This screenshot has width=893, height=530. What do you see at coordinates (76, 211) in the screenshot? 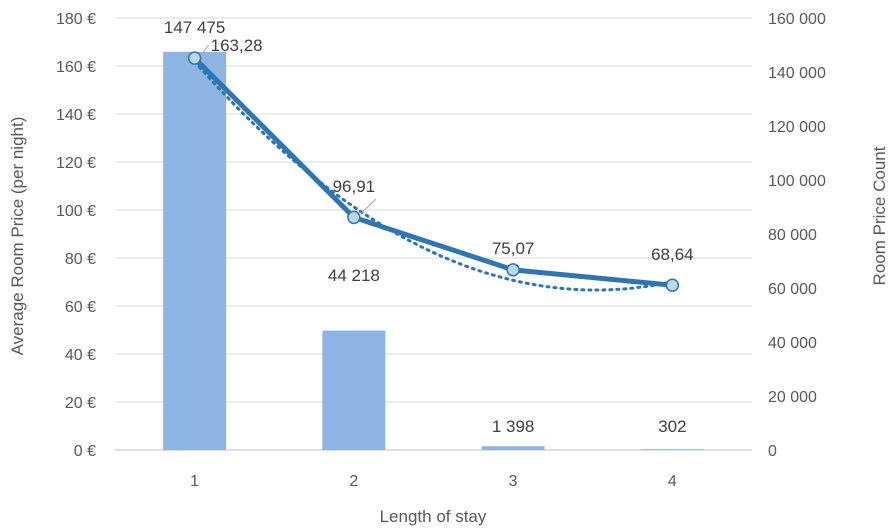
I see `left-tick-label: 100 €` at bounding box center [76, 211].